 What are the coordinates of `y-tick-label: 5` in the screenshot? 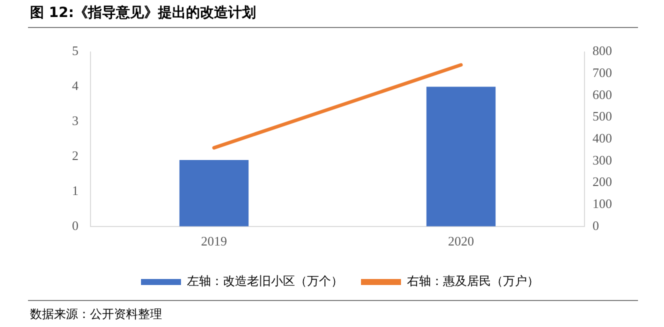 It's located at (75, 50).